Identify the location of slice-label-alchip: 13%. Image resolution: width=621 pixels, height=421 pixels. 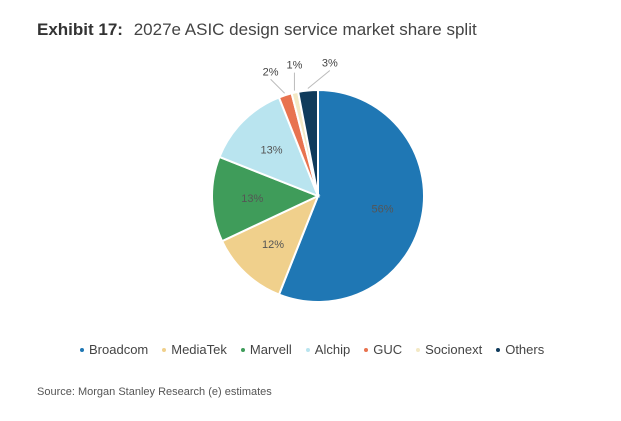
(272, 151).